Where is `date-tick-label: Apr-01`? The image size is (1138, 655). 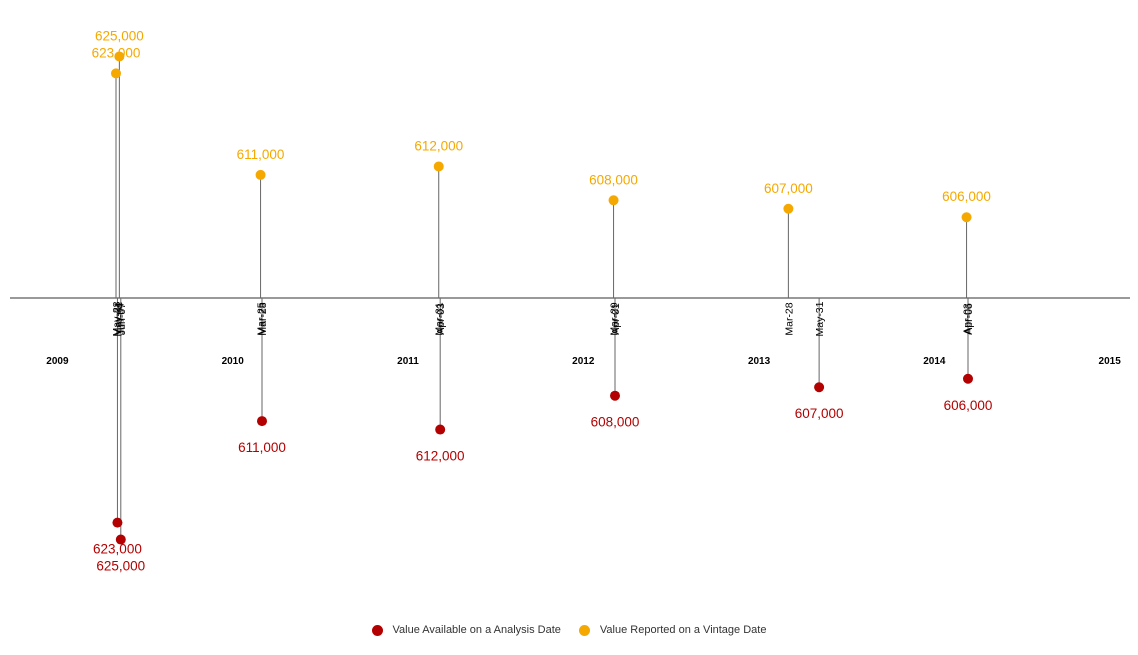
date-tick-label: Apr-01 is located at coordinates (616, 319).